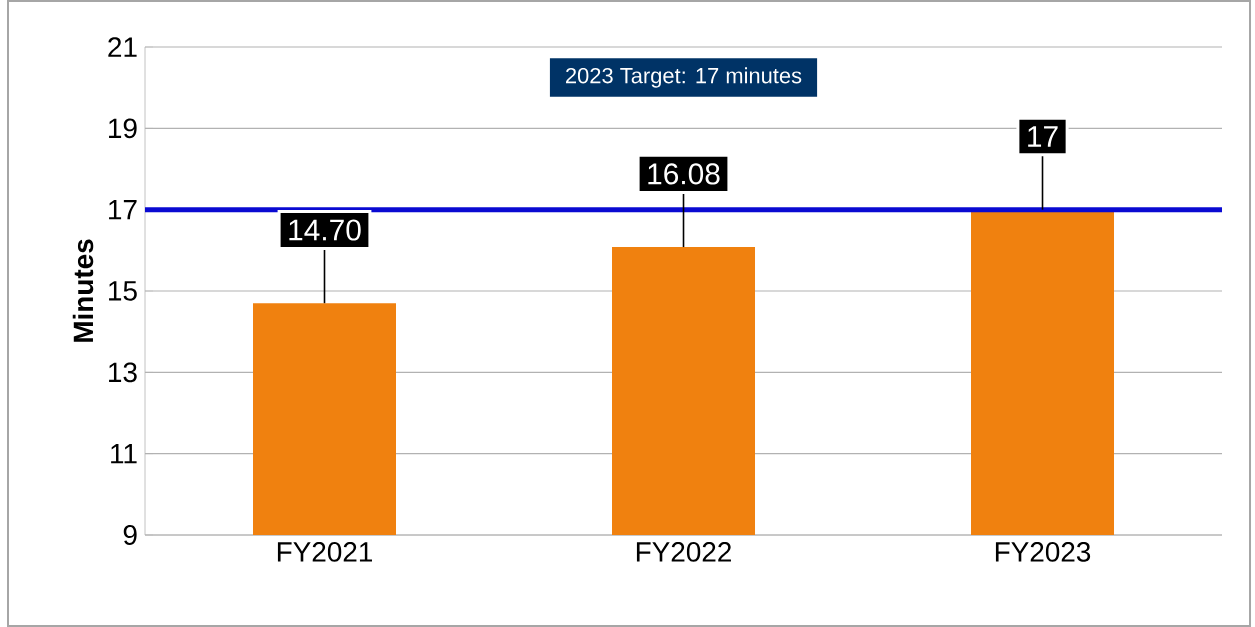 This screenshot has height=627, width=1255. I want to click on y-axis-title: Minutes, so click(83, 290).